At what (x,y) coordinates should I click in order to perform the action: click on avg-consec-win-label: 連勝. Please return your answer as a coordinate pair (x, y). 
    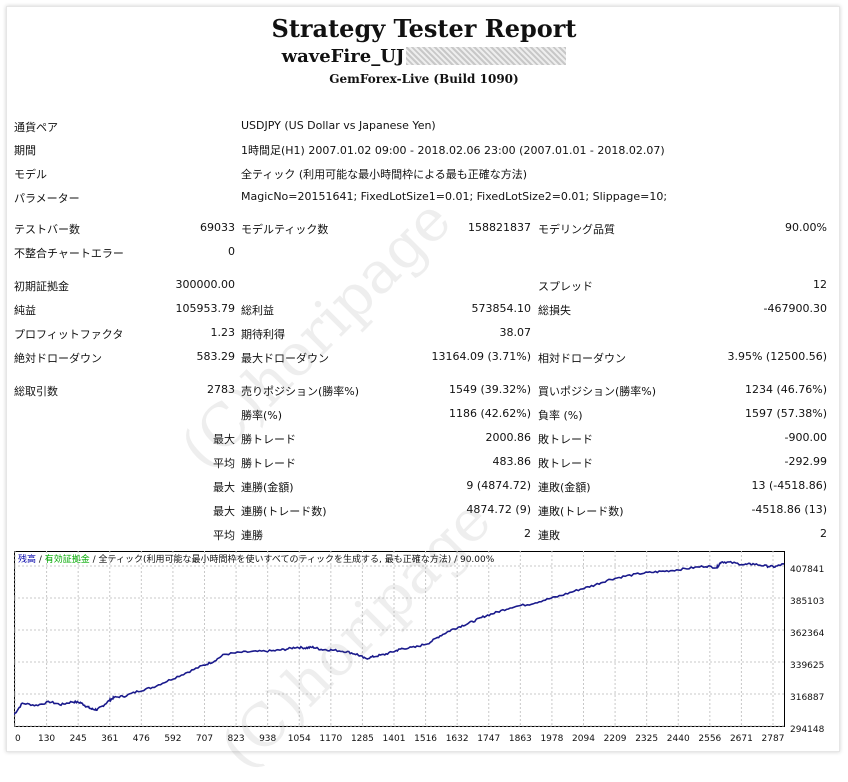
    Looking at the image, I should click on (252, 535).